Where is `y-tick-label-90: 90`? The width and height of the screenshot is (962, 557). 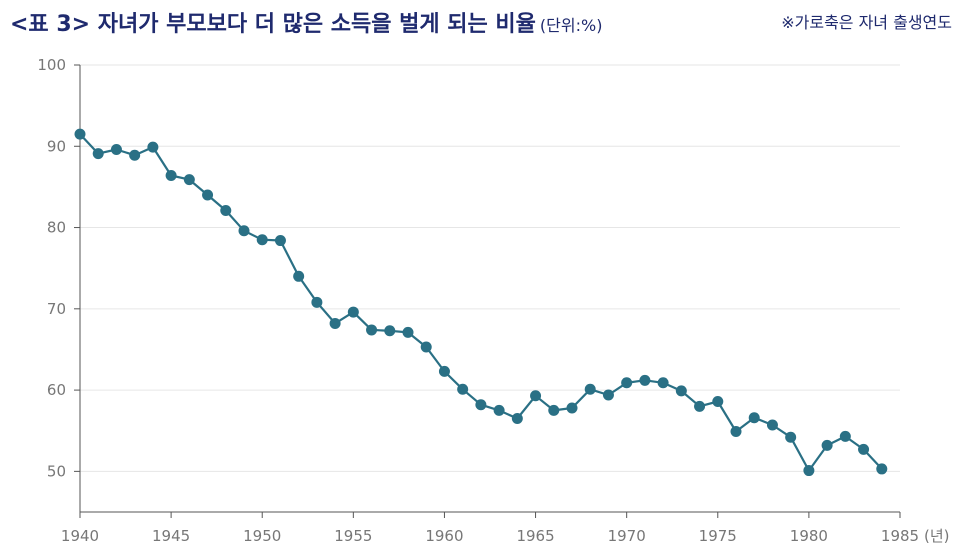 y-tick-label-90: 90 is located at coordinates (56, 146).